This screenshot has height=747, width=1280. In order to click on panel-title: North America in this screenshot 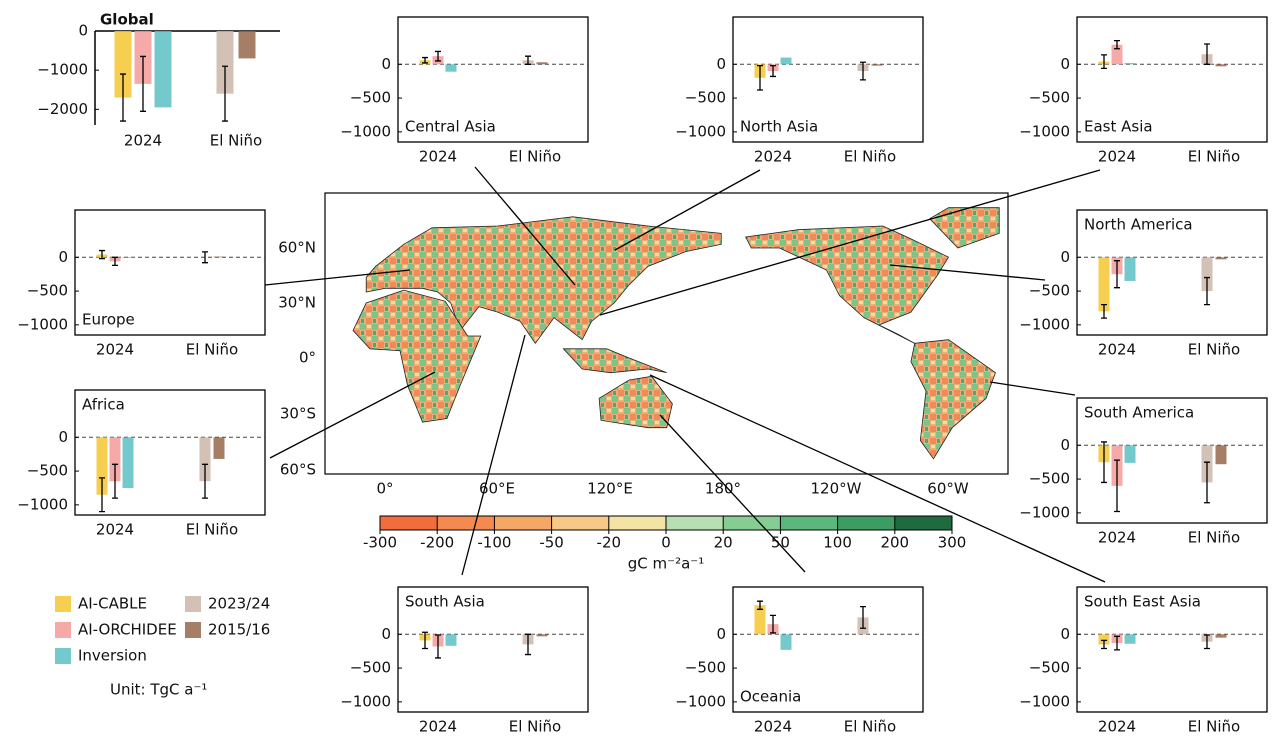, I will do `click(1138, 225)`.